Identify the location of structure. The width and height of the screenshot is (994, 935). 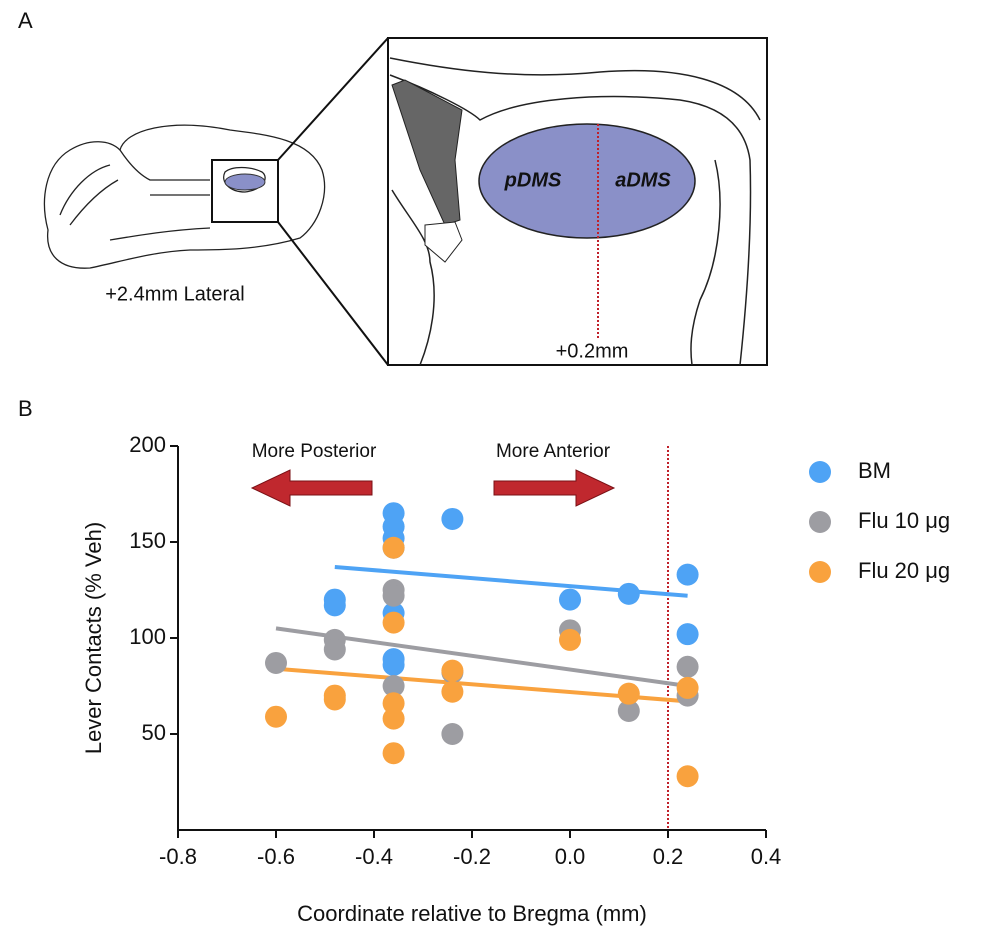
(443, 242).